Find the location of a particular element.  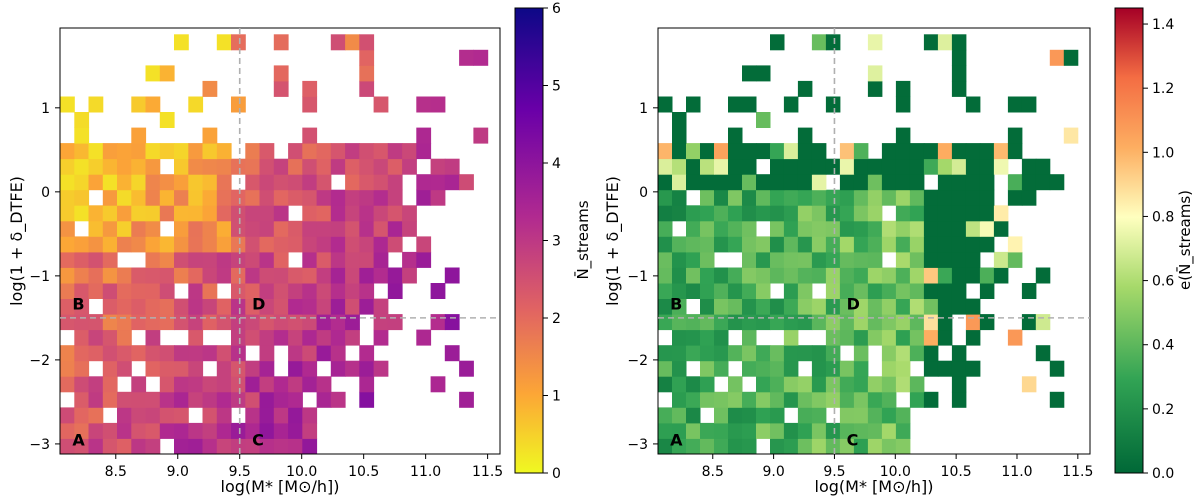

x-tick-label: 10.0 is located at coordinates (895, 472).